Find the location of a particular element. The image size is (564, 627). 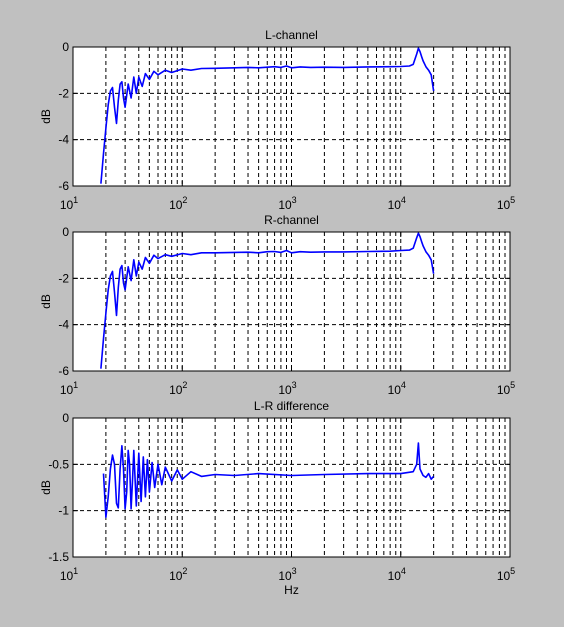

y-tick-label: -1 is located at coordinates (63, 511).